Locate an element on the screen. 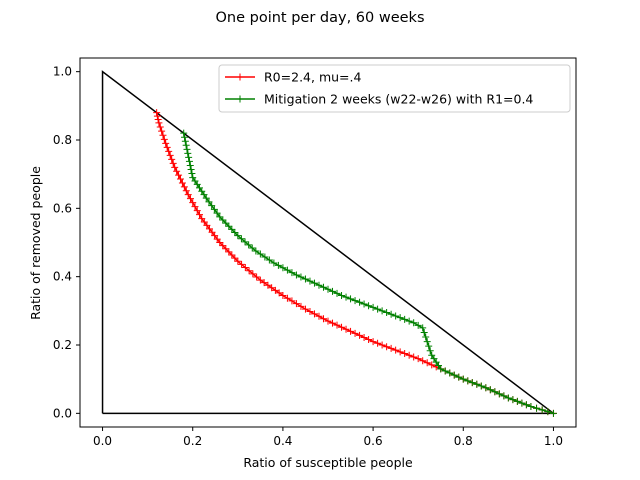 This screenshot has height=480, width=640. x-axis-label: Ratio of susceptible people is located at coordinates (328, 462).